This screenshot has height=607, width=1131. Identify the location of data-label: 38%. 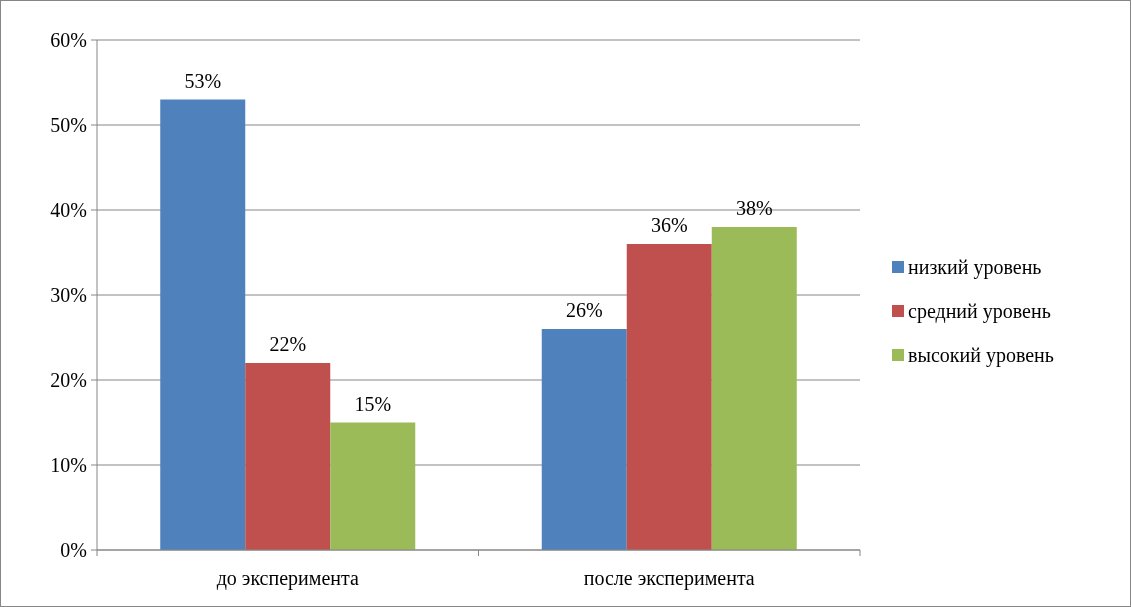
(754, 208).